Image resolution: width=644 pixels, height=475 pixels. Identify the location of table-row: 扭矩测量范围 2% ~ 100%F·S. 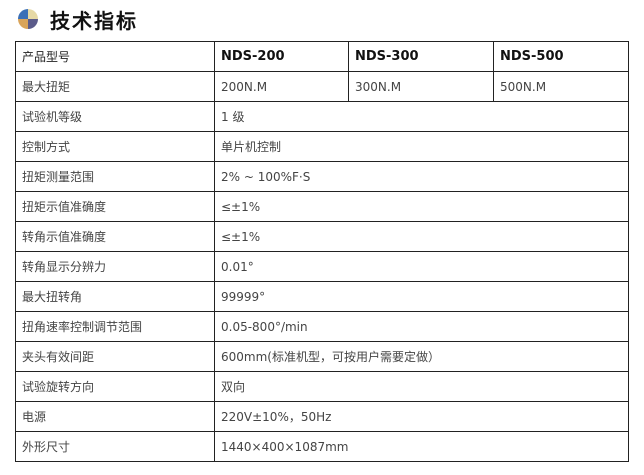
(322, 176).